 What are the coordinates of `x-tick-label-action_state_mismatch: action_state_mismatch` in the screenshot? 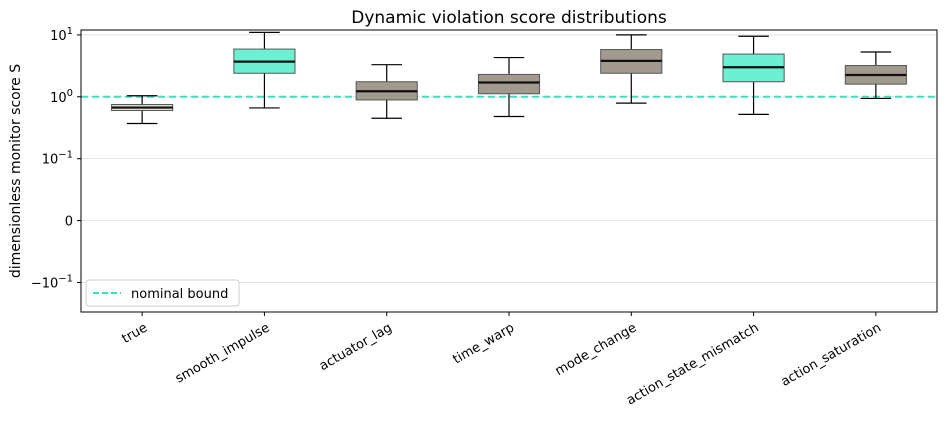 It's located at (692, 364).